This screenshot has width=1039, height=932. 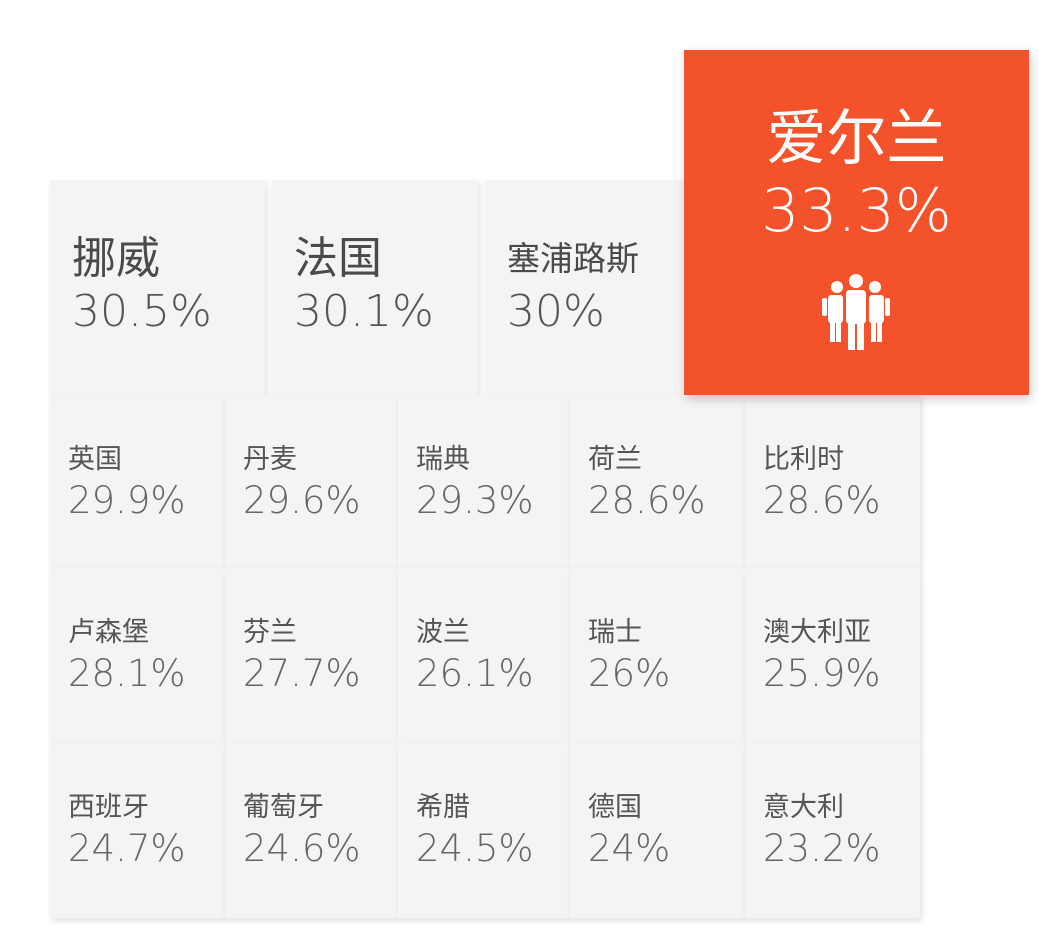 I want to click on country-value: 26.1%, so click(x=475, y=673).